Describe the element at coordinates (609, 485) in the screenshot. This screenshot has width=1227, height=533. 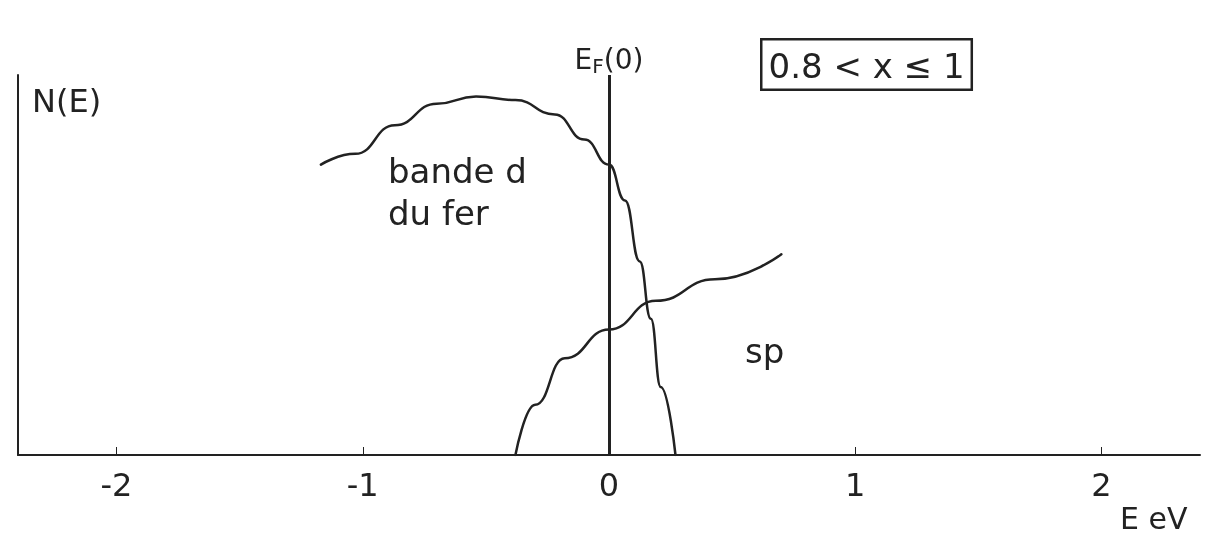
I see `x-tick-label: 0` at that location.